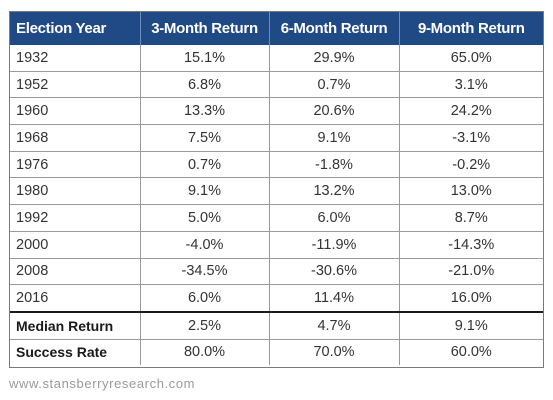 The height and width of the screenshot is (400, 553). I want to click on table-row: 1932 15.1% 29.9% 65.0%, so click(276, 58).